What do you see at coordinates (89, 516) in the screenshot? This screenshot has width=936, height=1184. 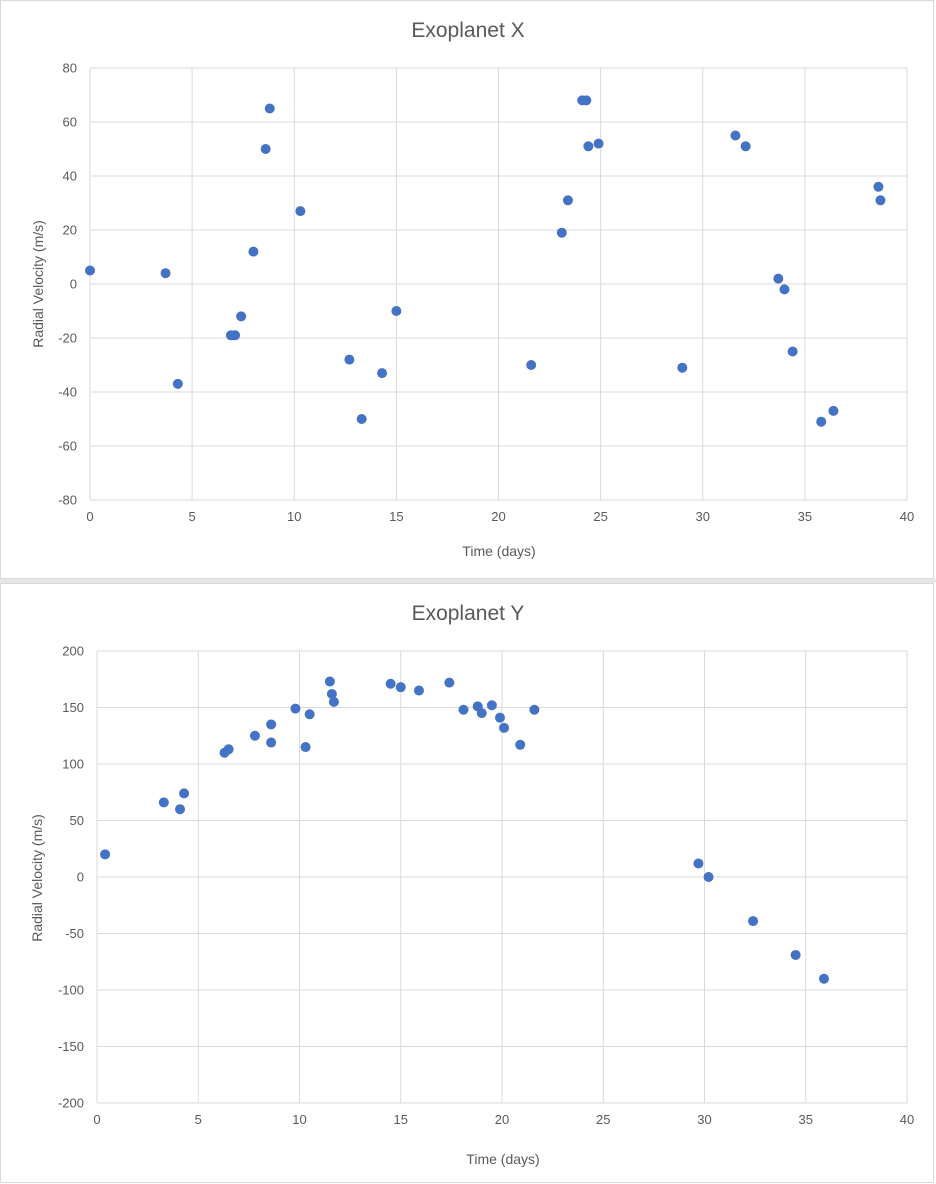 I see `x-tick-label: 0` at bounding box center [89, 516].